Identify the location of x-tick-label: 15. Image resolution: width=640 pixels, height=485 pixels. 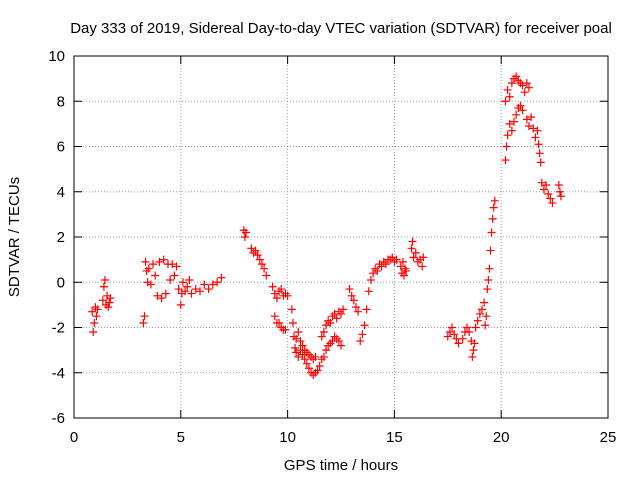
(394, 437).